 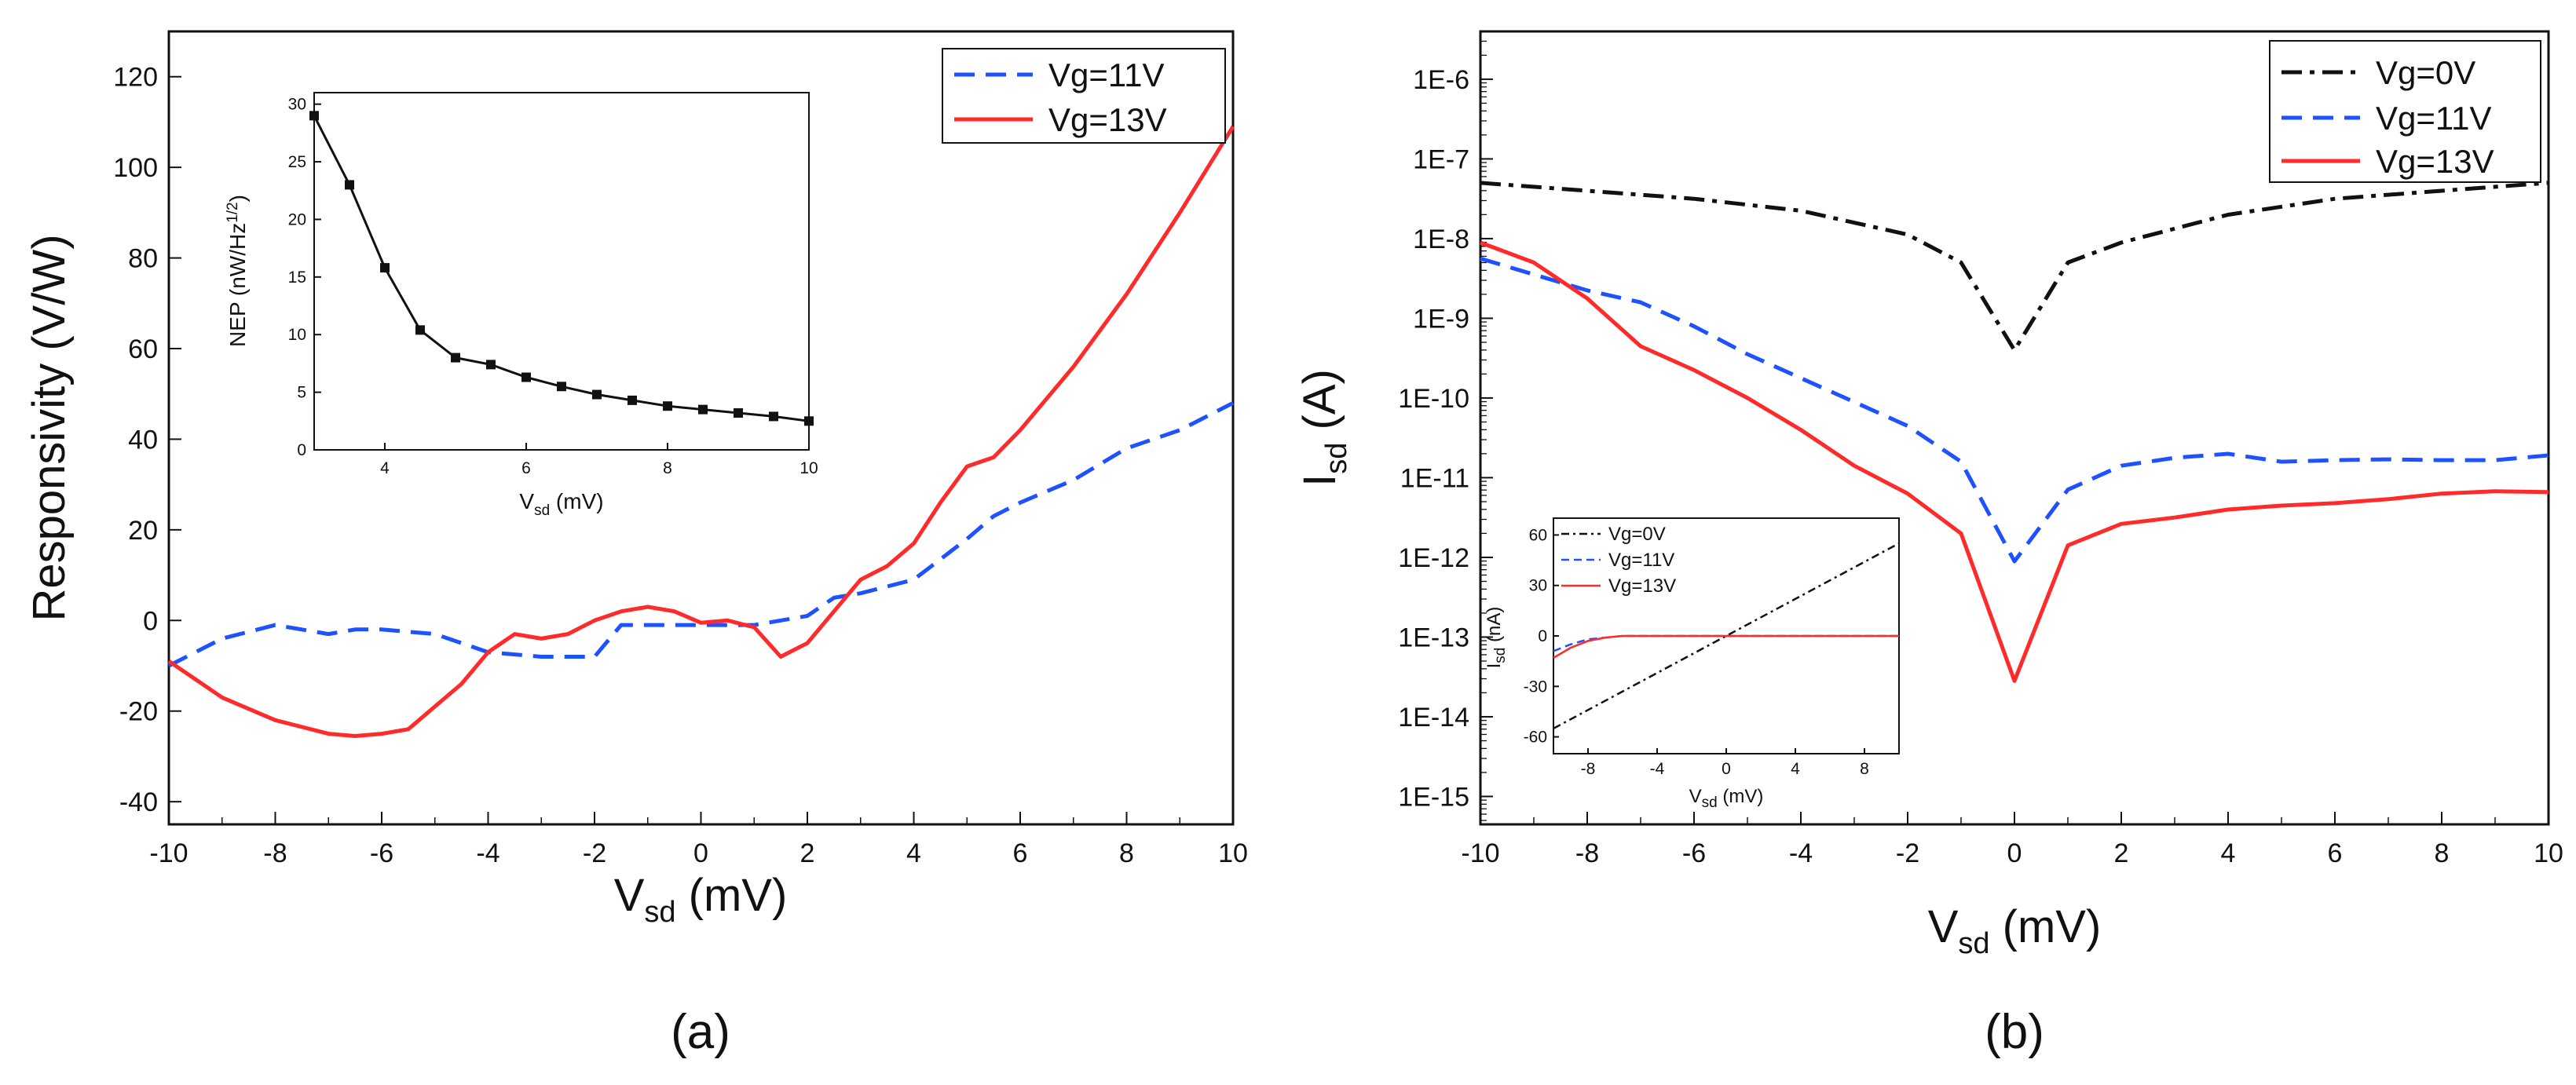 I want to click on panel-a-x-tick-label: 6, so click(x=1020, y=853).